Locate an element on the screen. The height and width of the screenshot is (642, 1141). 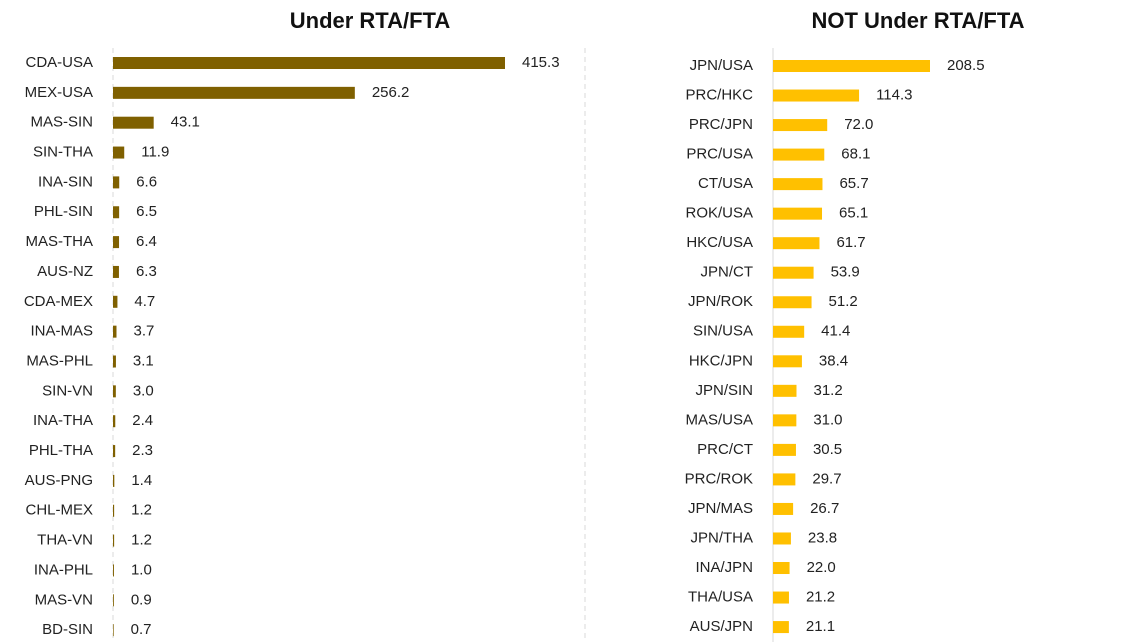
category-label: INA-SIN is located at coordinates (65, 181).